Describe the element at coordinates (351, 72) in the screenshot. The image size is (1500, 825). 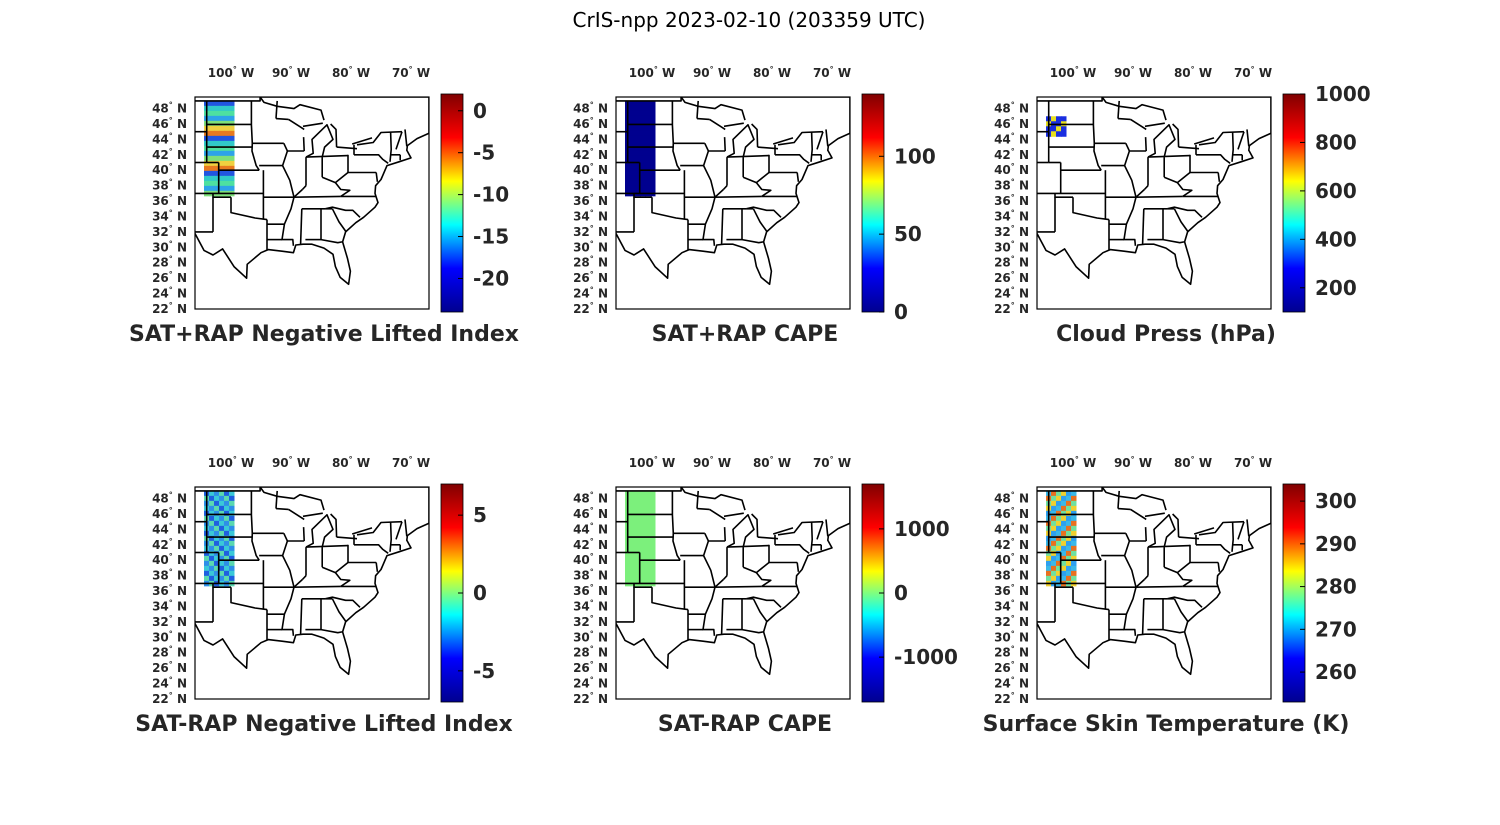
I see `lon-tick-label: 80° W` at that location.